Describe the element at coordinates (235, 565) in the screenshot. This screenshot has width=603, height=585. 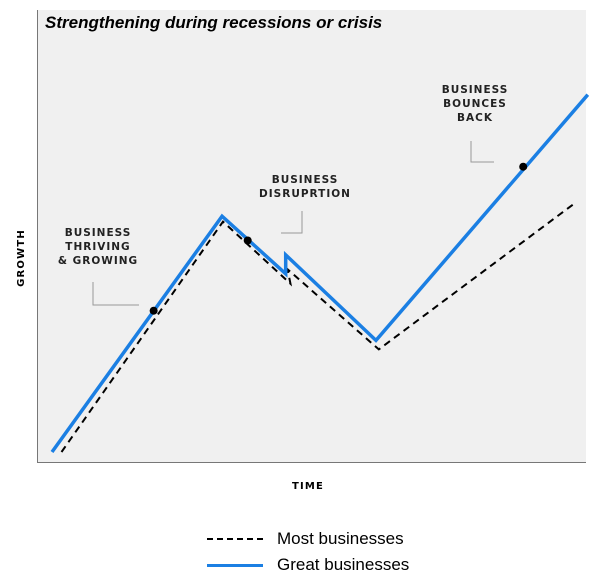
I see `legend-swatch-solid` at that location.